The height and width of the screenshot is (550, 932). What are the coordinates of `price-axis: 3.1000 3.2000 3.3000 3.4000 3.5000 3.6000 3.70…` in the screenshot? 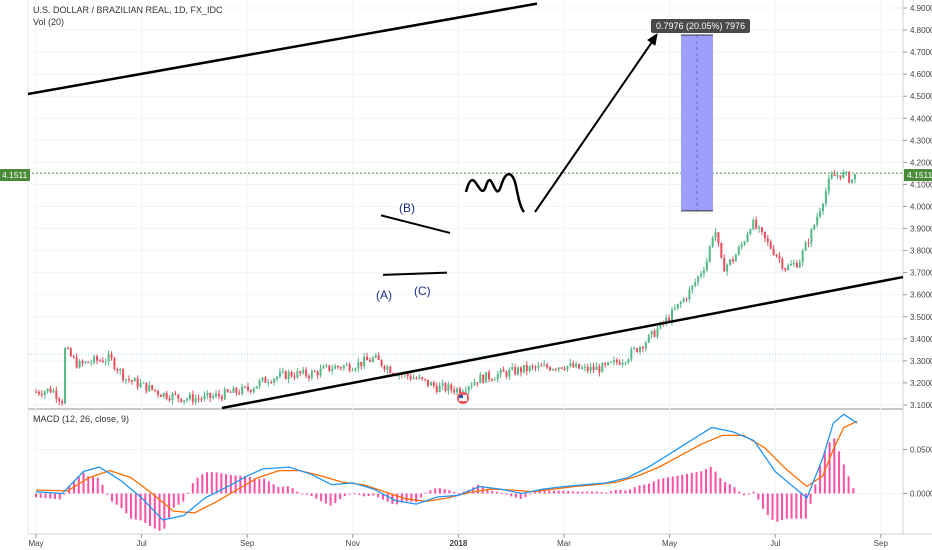 It's located at (917, 207).